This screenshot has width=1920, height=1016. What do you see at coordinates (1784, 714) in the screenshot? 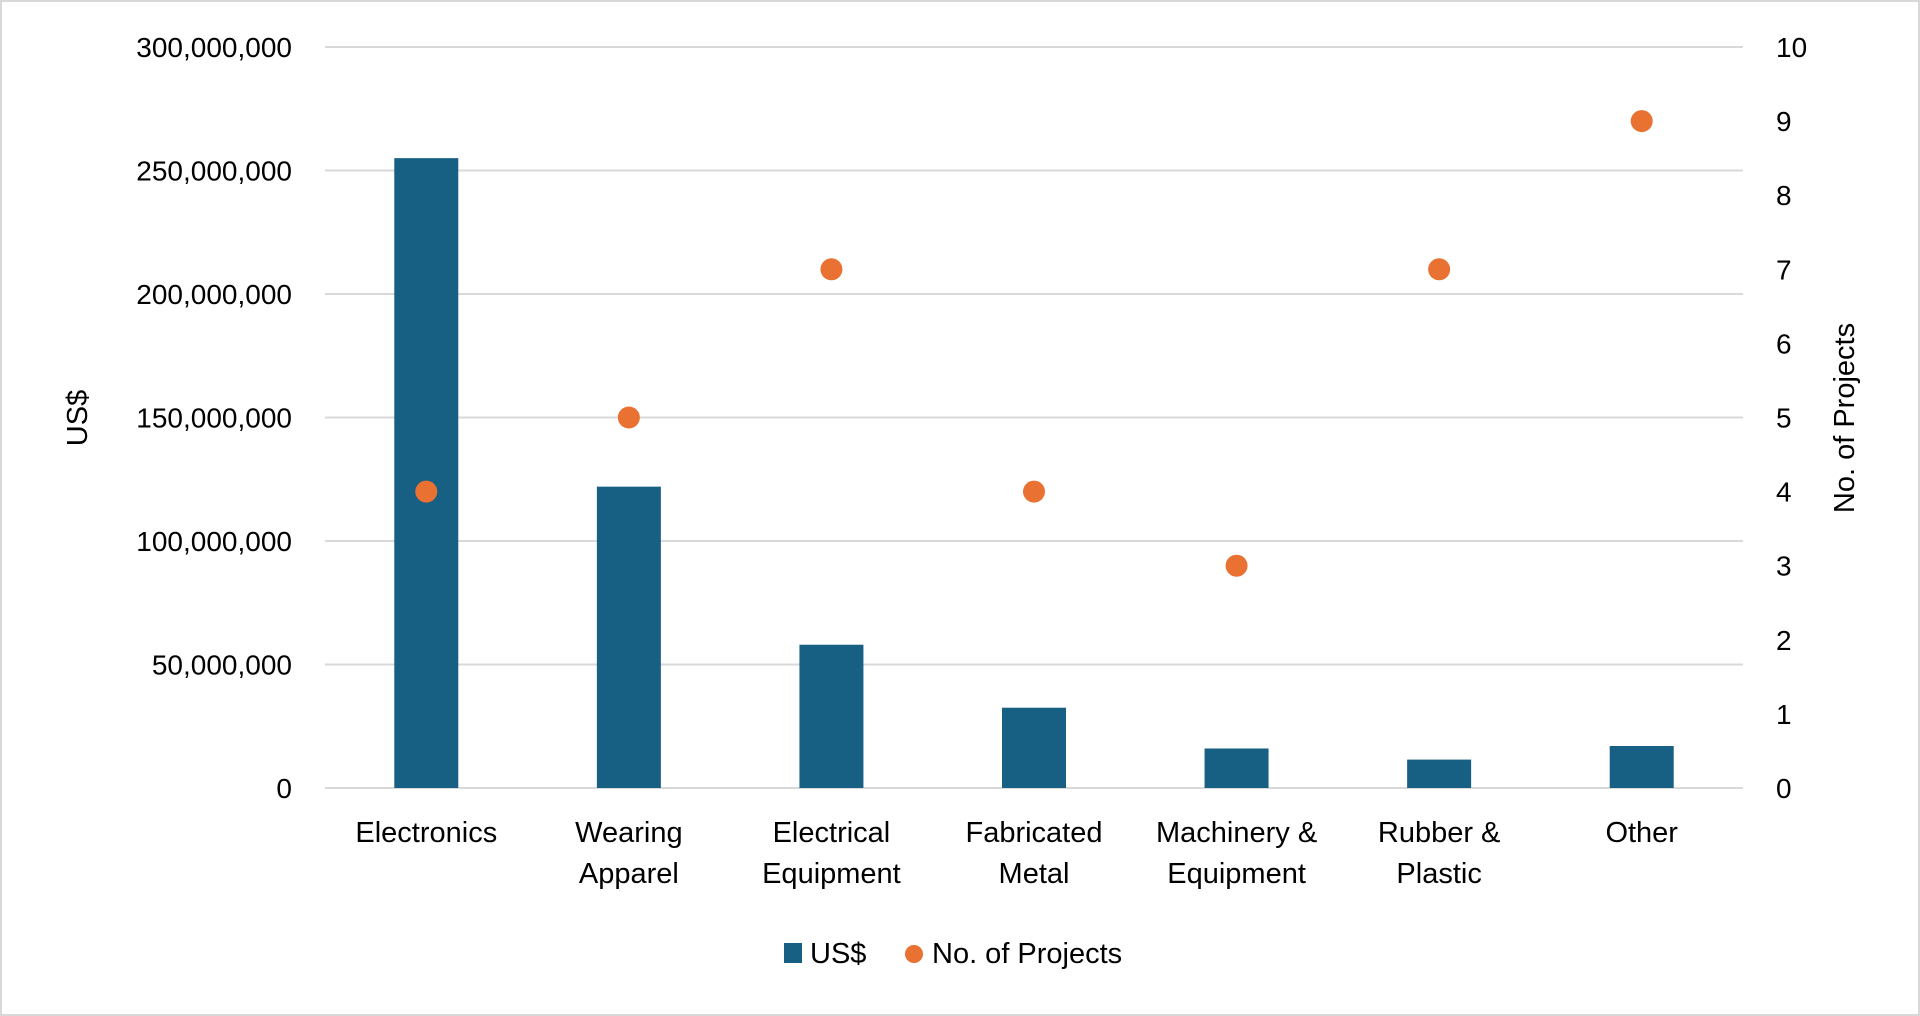
I see `right-tick-label: 1` at bounding box center [1784, 714].